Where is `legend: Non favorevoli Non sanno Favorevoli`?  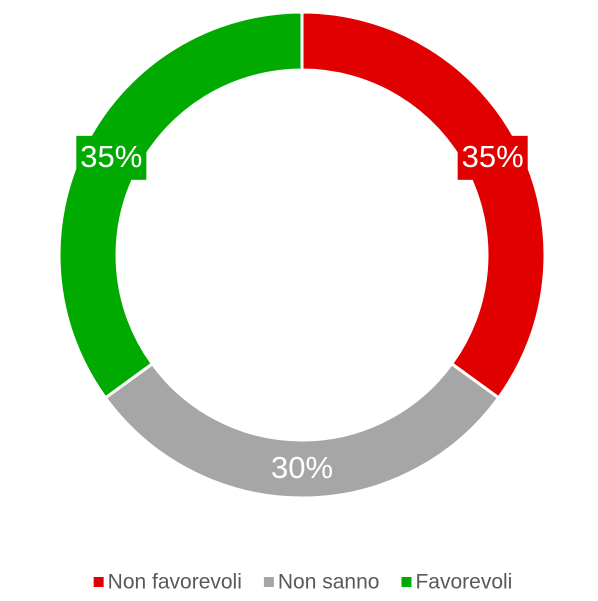 legend: Non favorevoli Non sanno Favorevoli is located at coordinates (302, 582).